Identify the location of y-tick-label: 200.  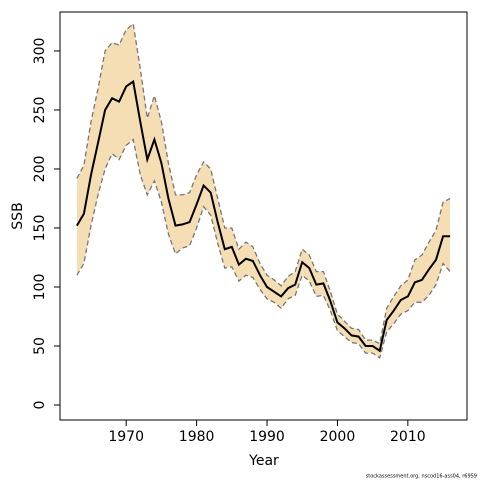
(40, 169).